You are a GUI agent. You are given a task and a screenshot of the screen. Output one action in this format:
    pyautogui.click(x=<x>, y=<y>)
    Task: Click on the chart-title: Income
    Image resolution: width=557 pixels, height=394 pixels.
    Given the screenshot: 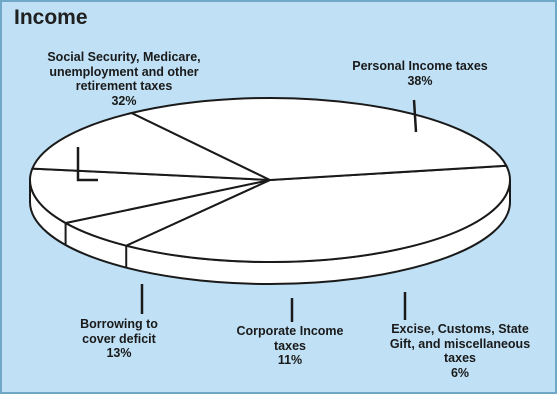 What is the action you would take?
    pyautogui.click(x=51, y=17)
    